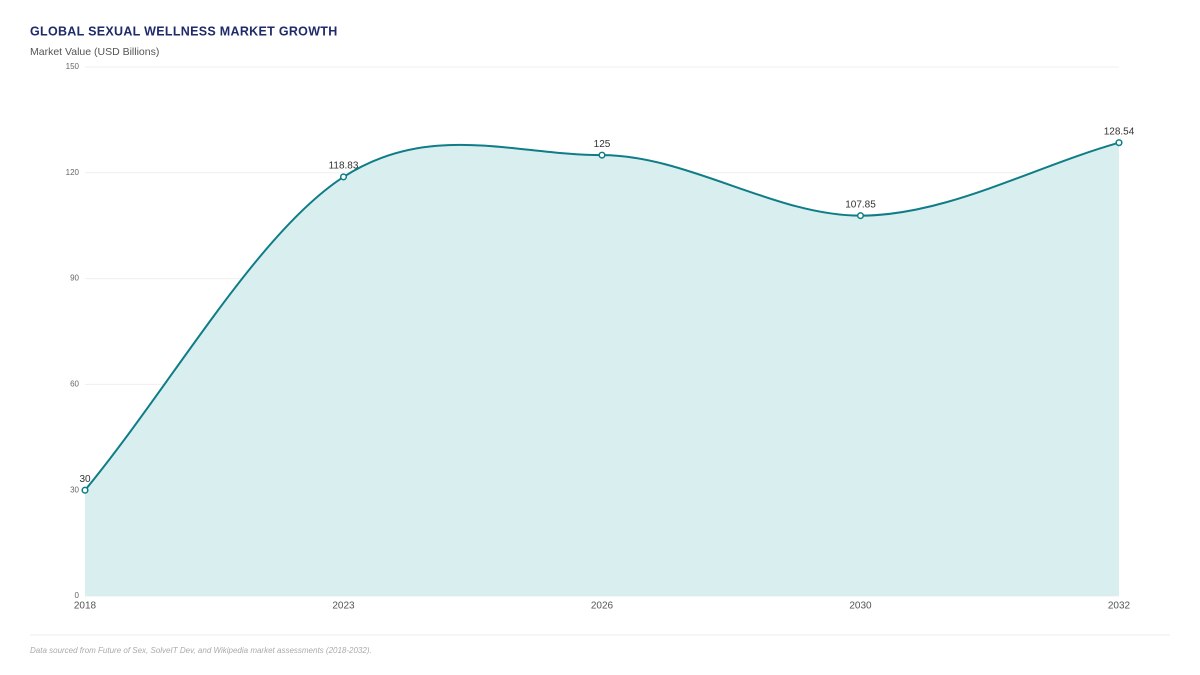  What do you see at coordinates (74, 278) in the screenshot?
I see `y-tick-label: 90` at bounding box center [74, 278].